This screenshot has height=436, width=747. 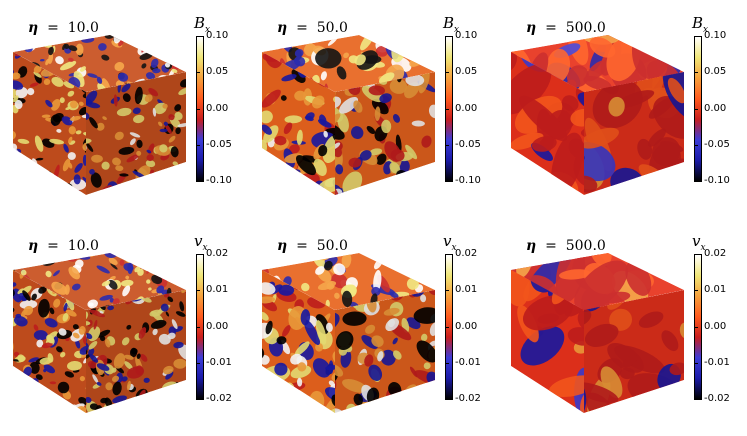 I want to click on colorbar-var: B, so click(x=200, y=23).